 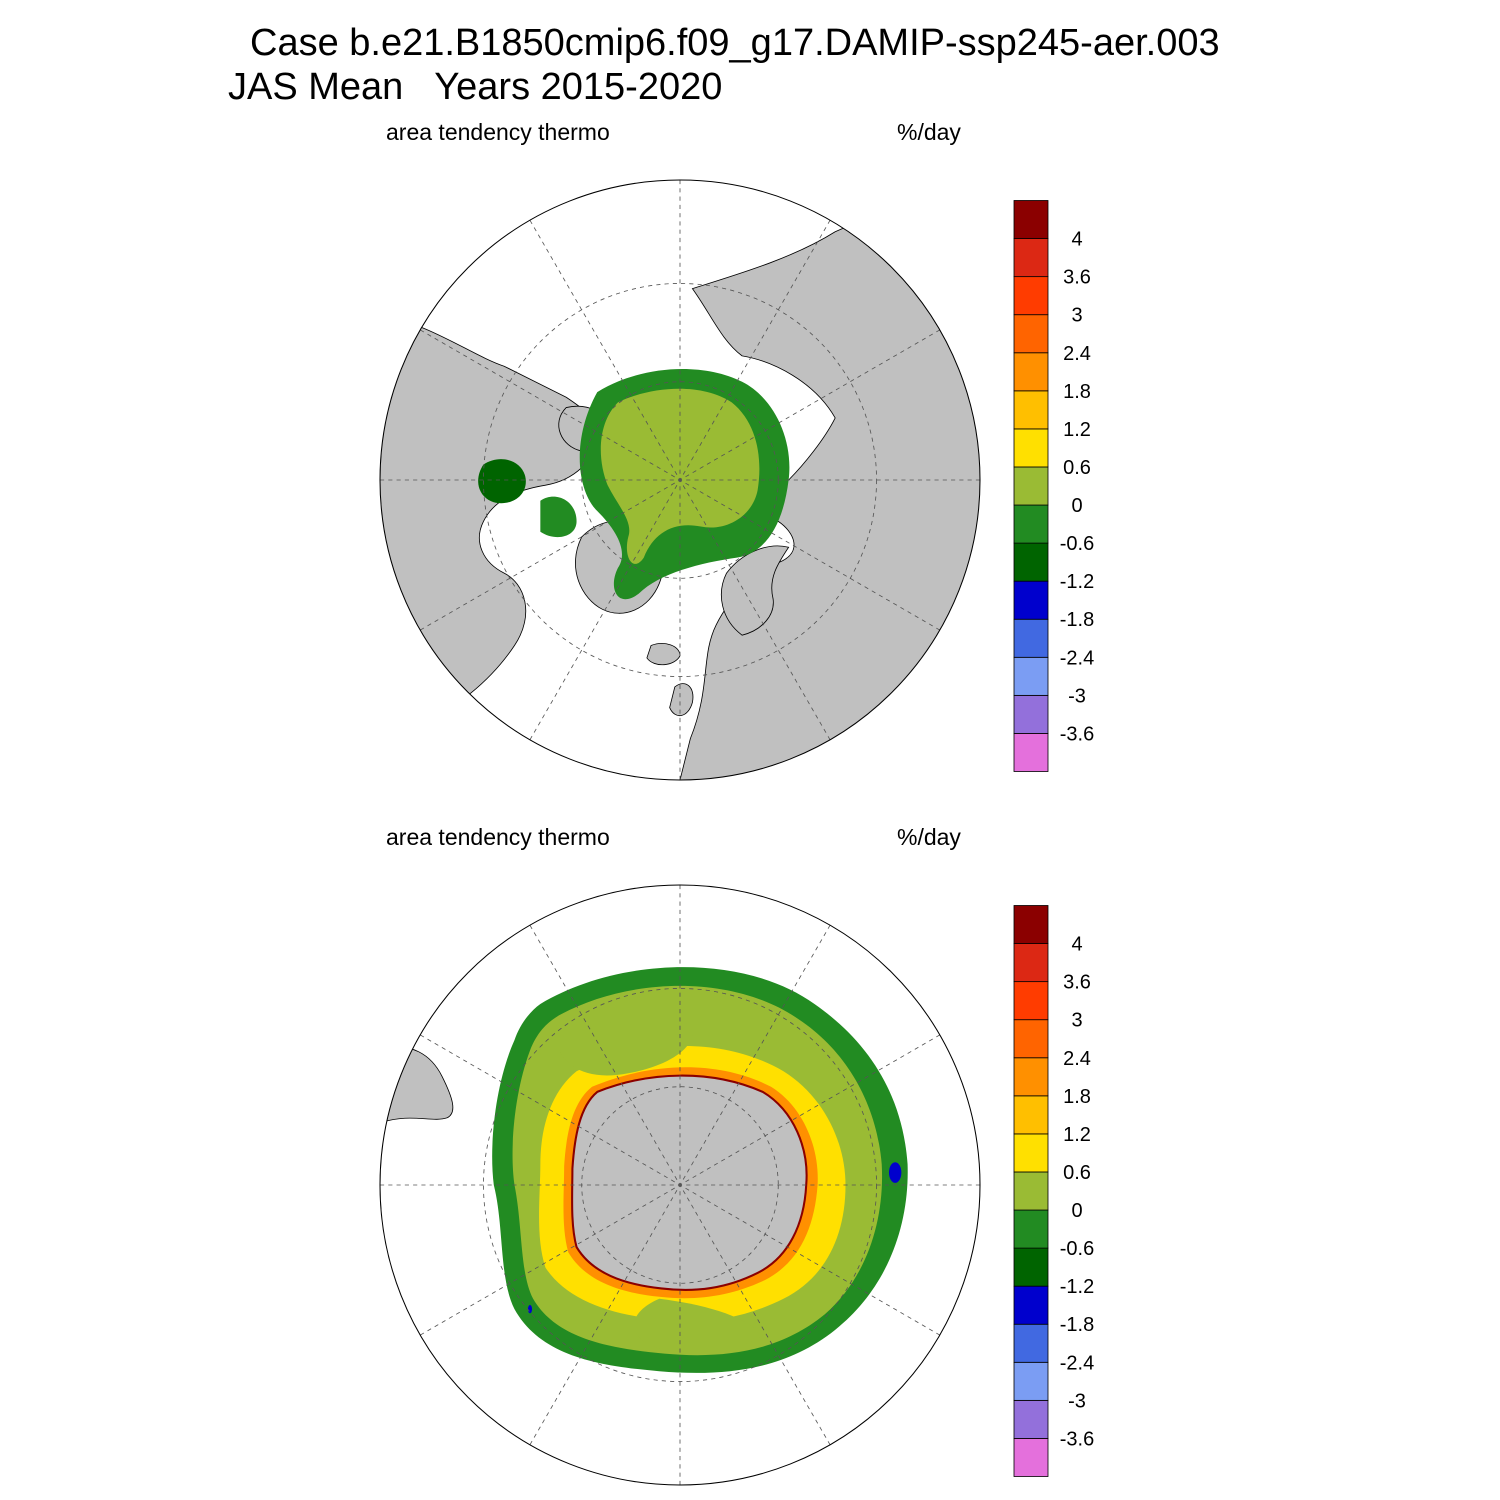 I want to click on north-colorbar-tick-label: -1.2, so click(x=1077, y=582).